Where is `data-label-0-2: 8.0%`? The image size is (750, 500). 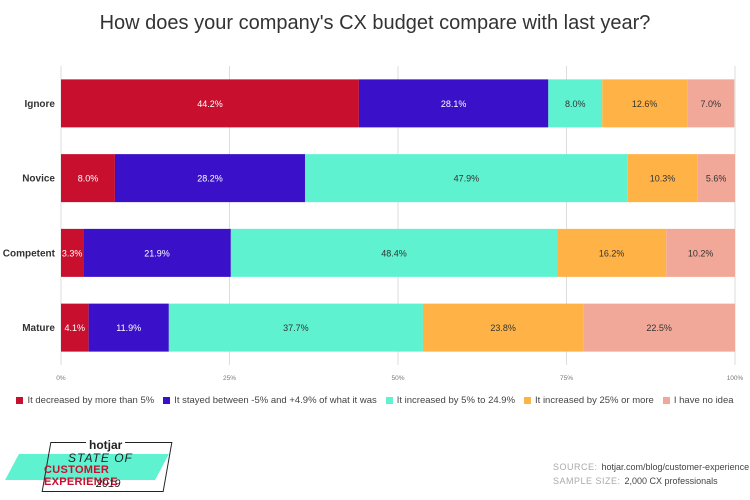
data-label-0-2: 8.0% is located at coordinates (575, 104).